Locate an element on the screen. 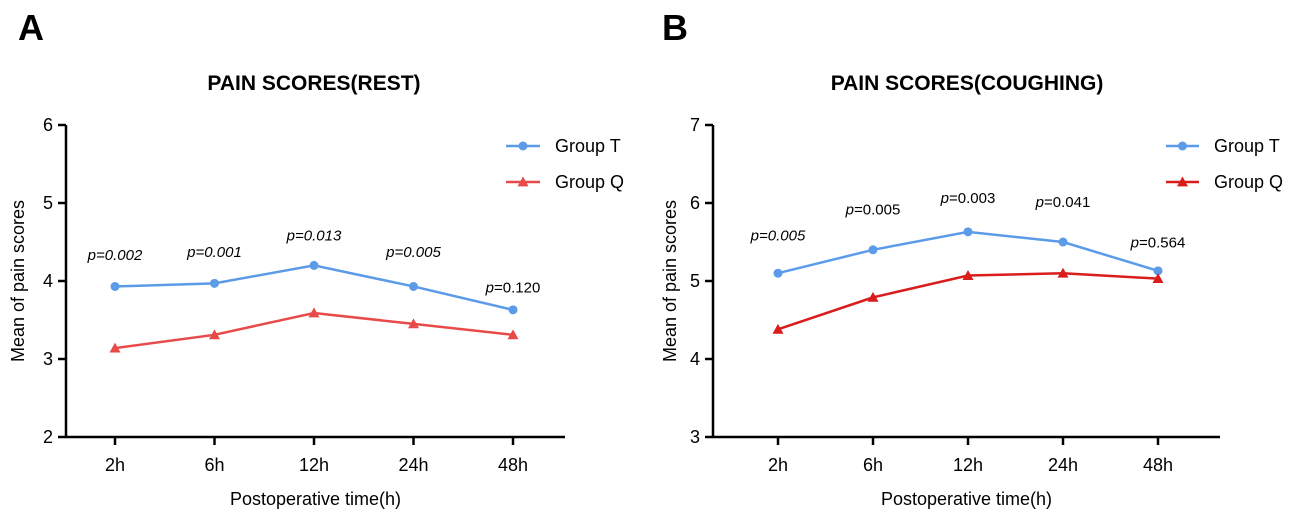  chart-title: PAIN SCORES(REST) is located at coordinates (313, 83).